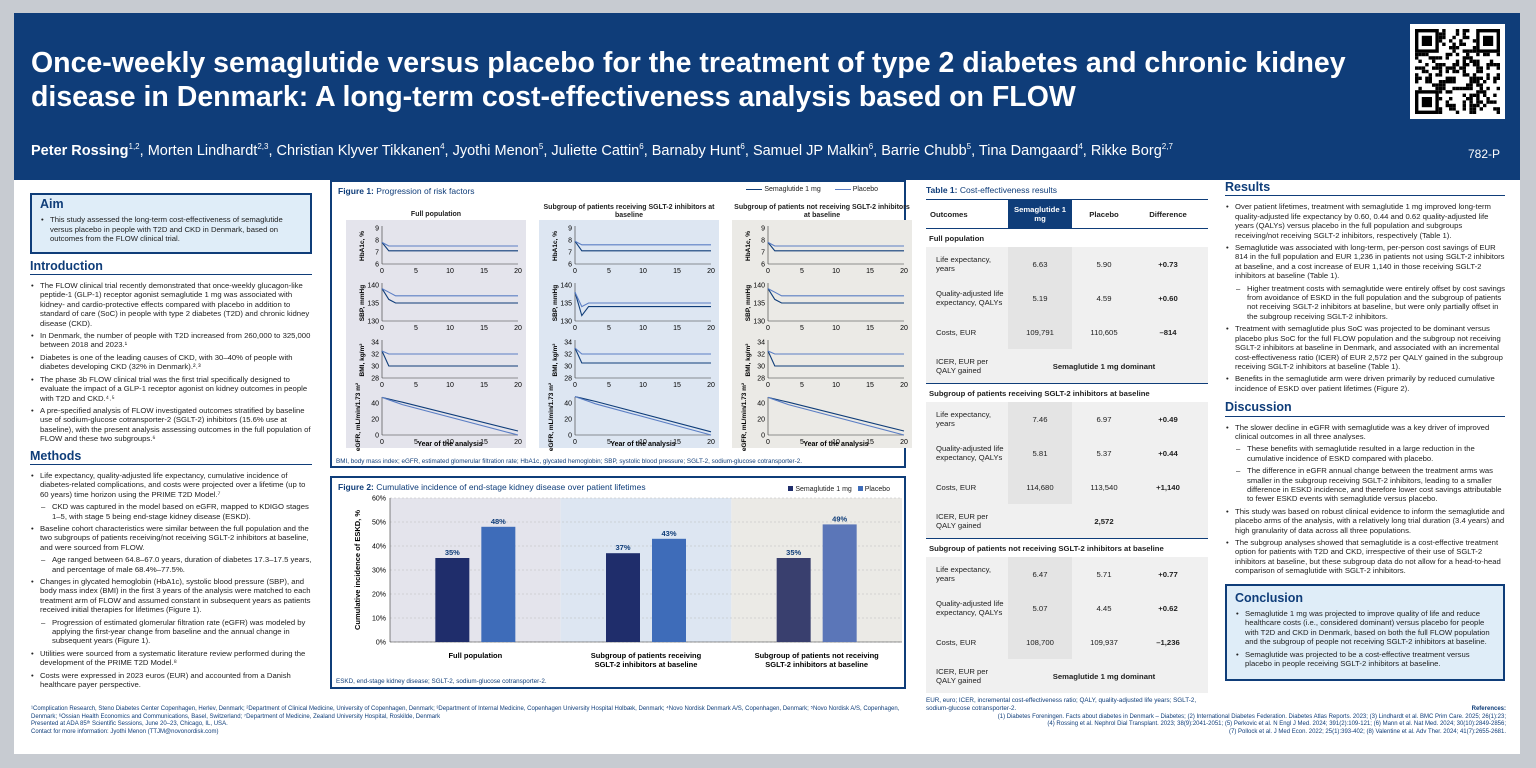 The width and height of the screenshot is (1536, 768). What do you see at coordinates (1040, 332) in the screenshot?
I see `table-cell: 109,791` at bounding box center [1040, 332].